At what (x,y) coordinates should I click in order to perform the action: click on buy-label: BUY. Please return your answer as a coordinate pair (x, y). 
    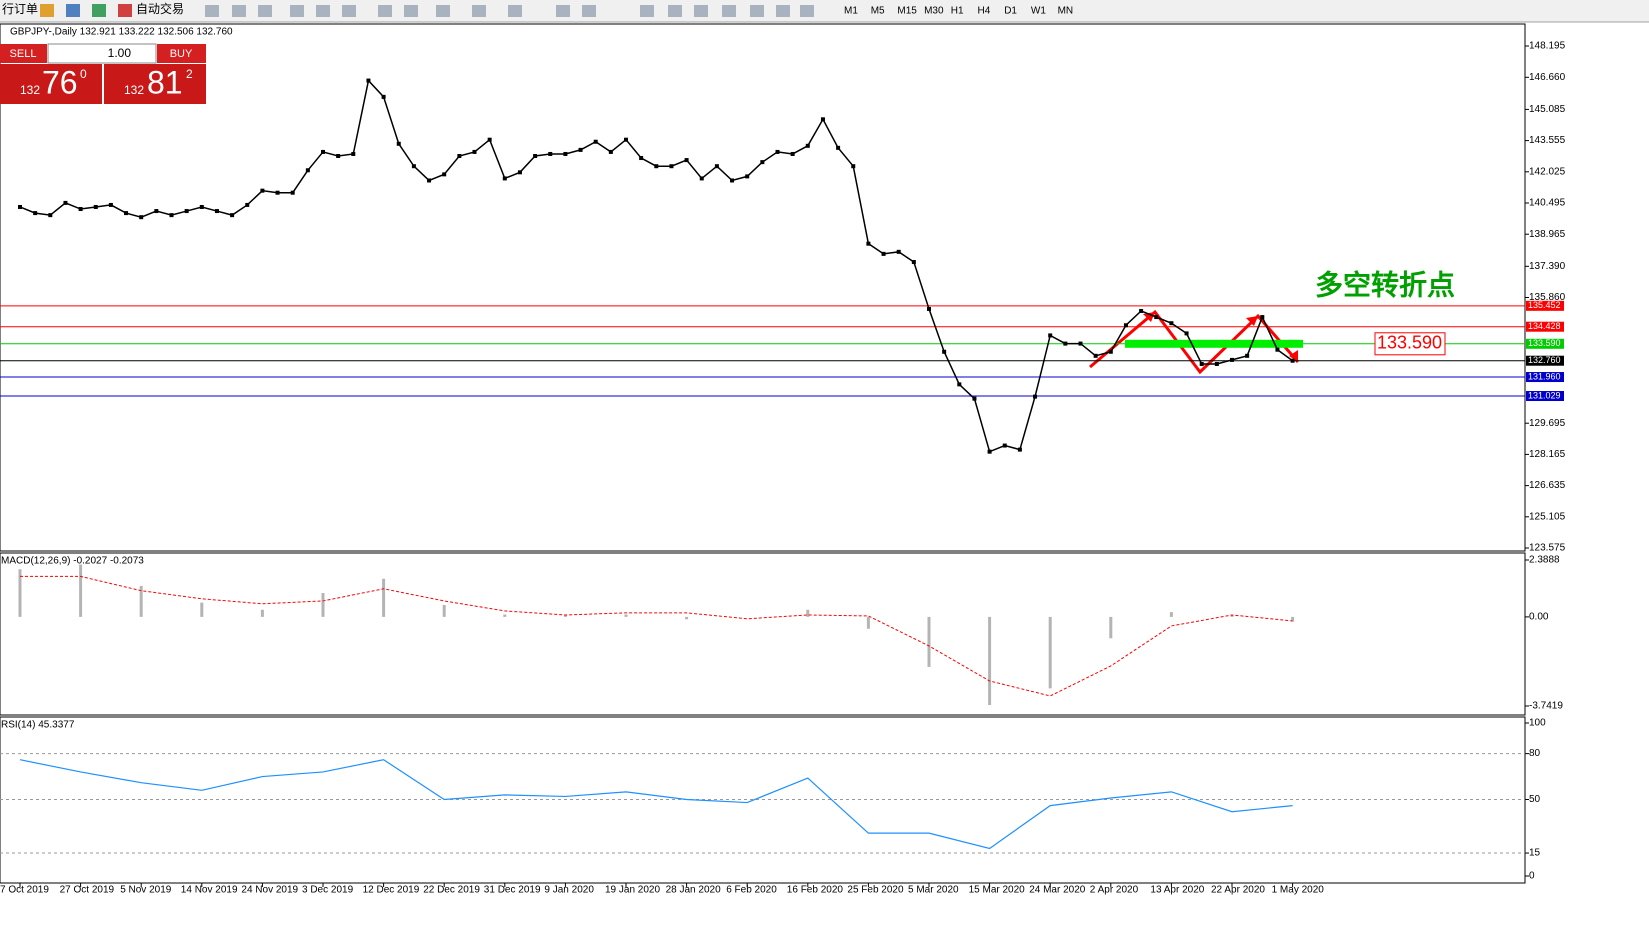
    Looking at the image, I should click on (181, 54).